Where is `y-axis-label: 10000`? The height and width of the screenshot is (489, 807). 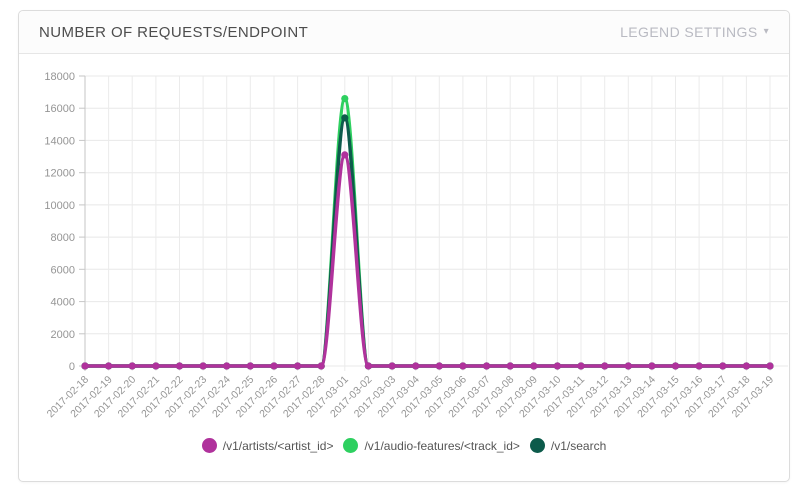
y-axis-label: 10000 is located at coordinates (59, 206).